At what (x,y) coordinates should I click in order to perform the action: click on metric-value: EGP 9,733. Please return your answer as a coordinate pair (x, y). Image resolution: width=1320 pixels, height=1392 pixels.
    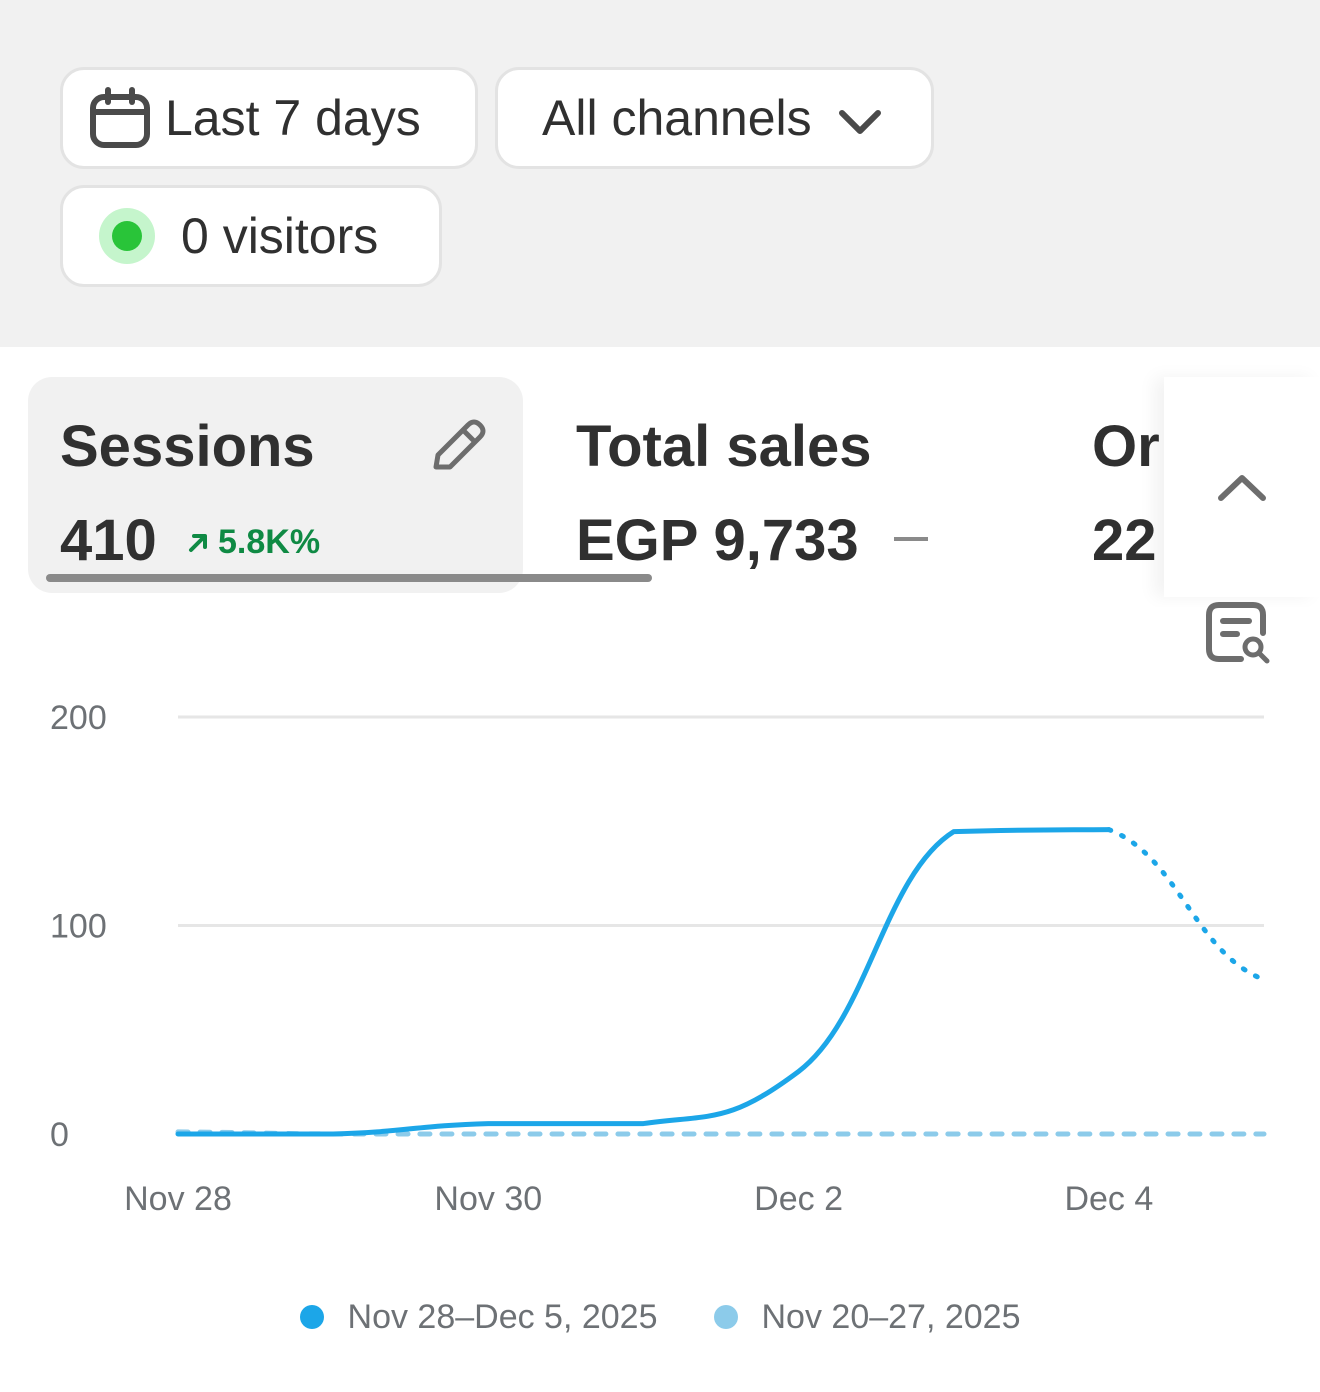
    Looking at the image, I should click on (717, 540).